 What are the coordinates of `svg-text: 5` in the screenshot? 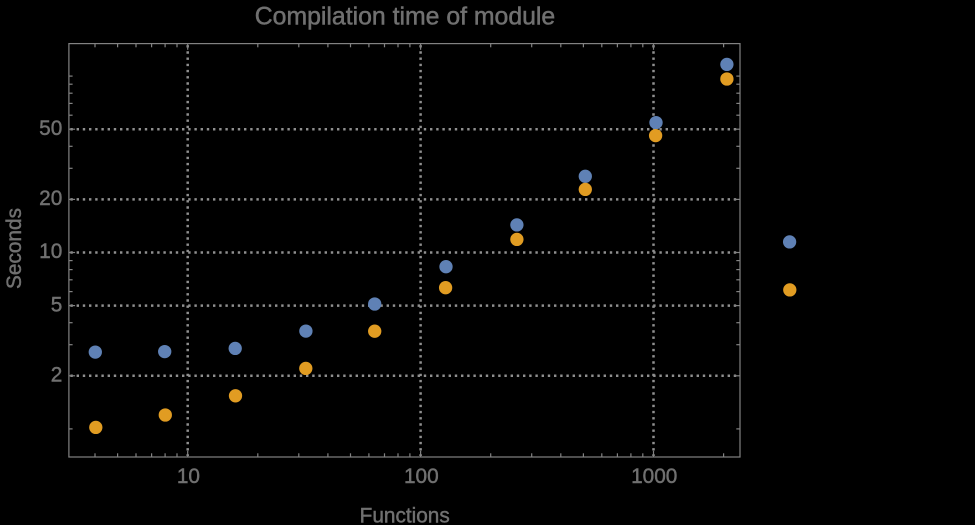 It's located at (57, 304).